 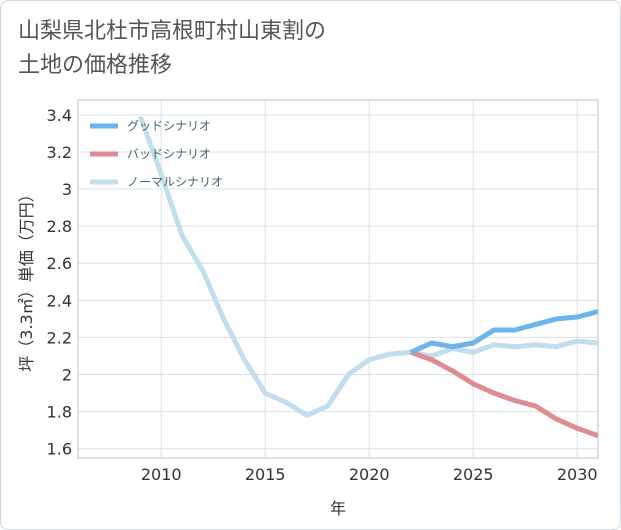 What do you see at coordinates (59, 449) in the screenshot?
I see `y-tick-label: 1.6` at bounding box center [59, 449].